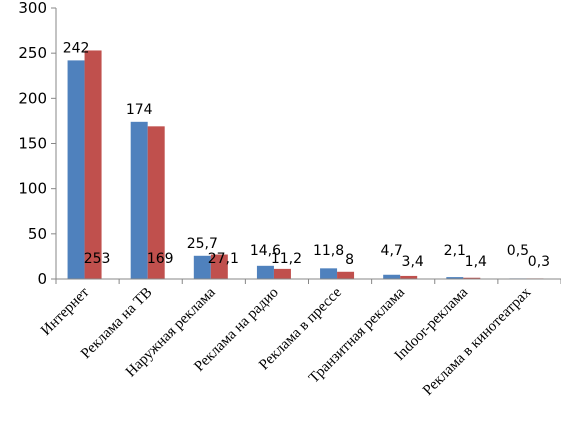 This screenshot has height=448, width=561. Describe the element at coordinates (202, 244) in the screenshot. I see `data-label-series-1: 25,7` at that location.